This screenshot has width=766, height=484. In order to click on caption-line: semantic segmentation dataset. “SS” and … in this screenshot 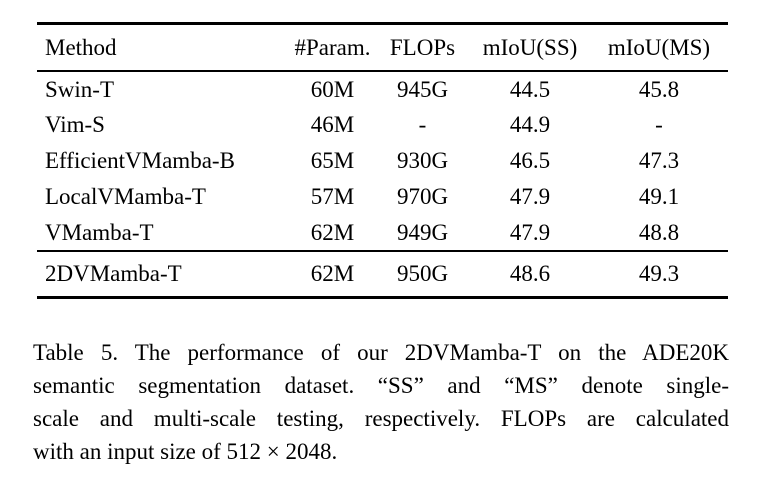, I will do `click(381, 385)`.